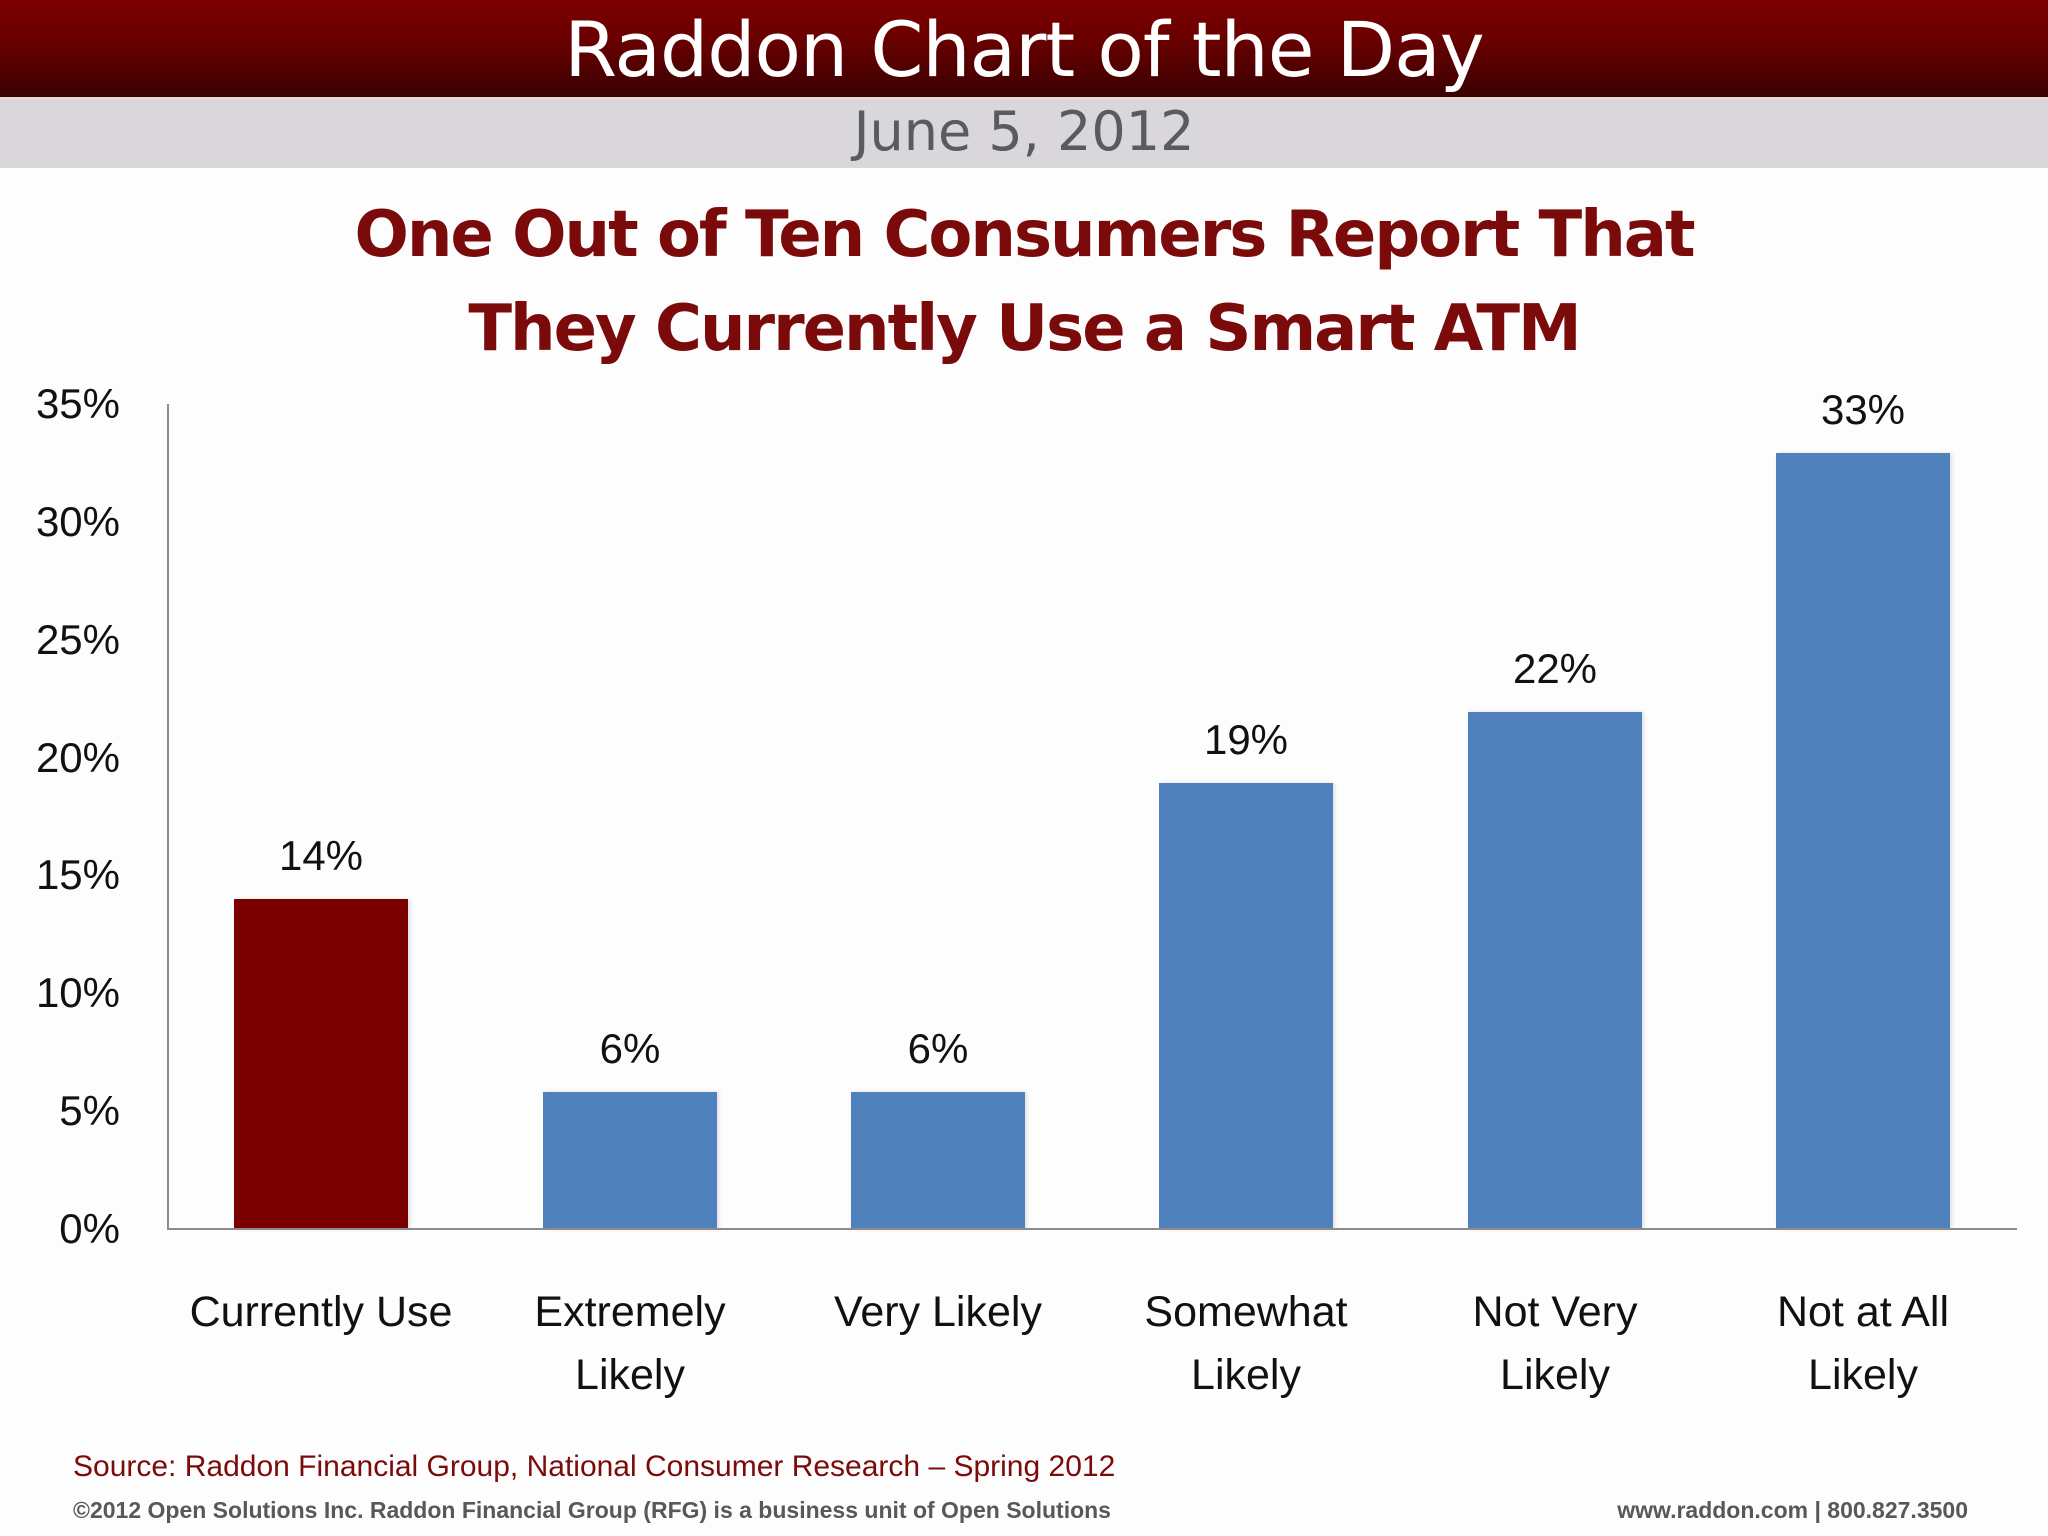  What do you see at coordinates (1792, 1510) in the screenshot?
I see `contact-info: www.raddon.com | 800.827.3500` at bounding box center [1792, 1510].